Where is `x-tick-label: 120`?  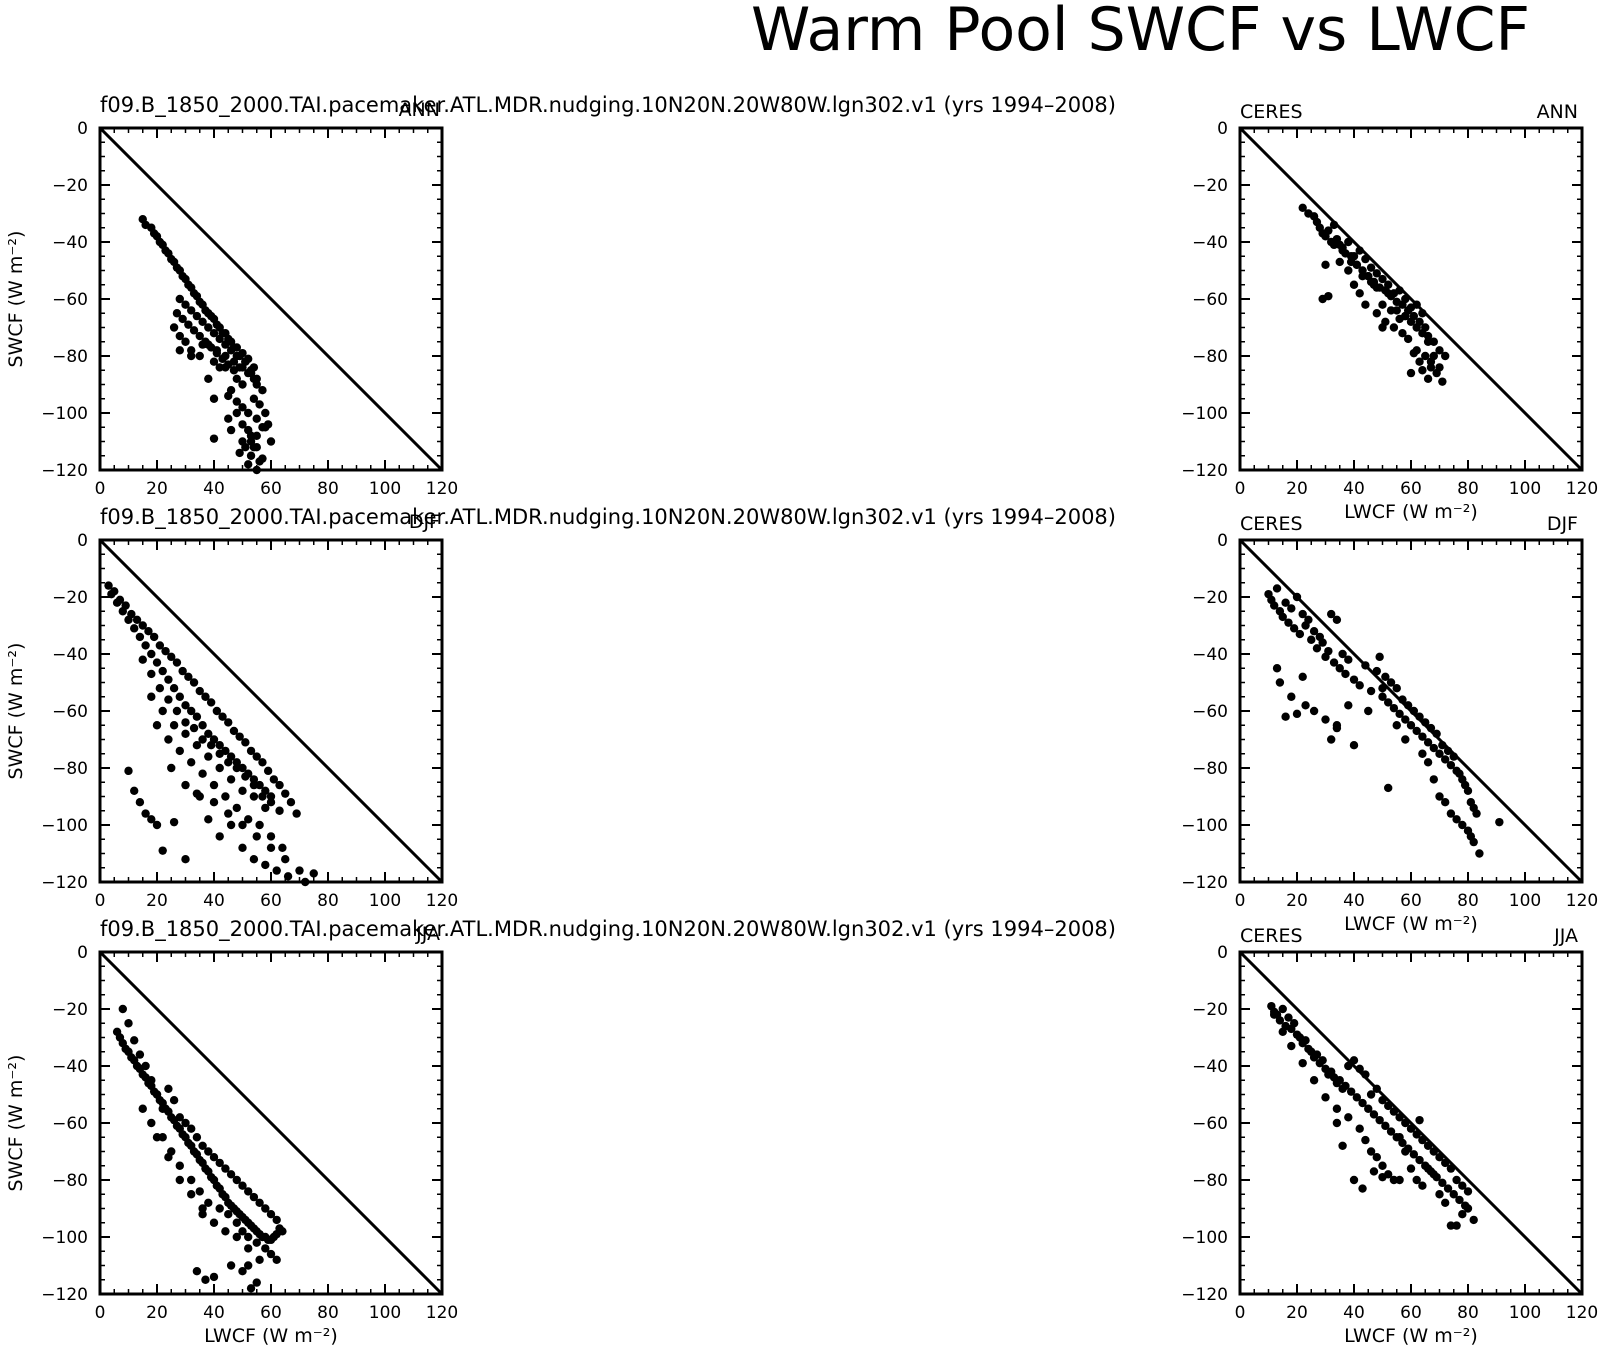 x-tick-label: 120 is located at coordinates (442, 489).